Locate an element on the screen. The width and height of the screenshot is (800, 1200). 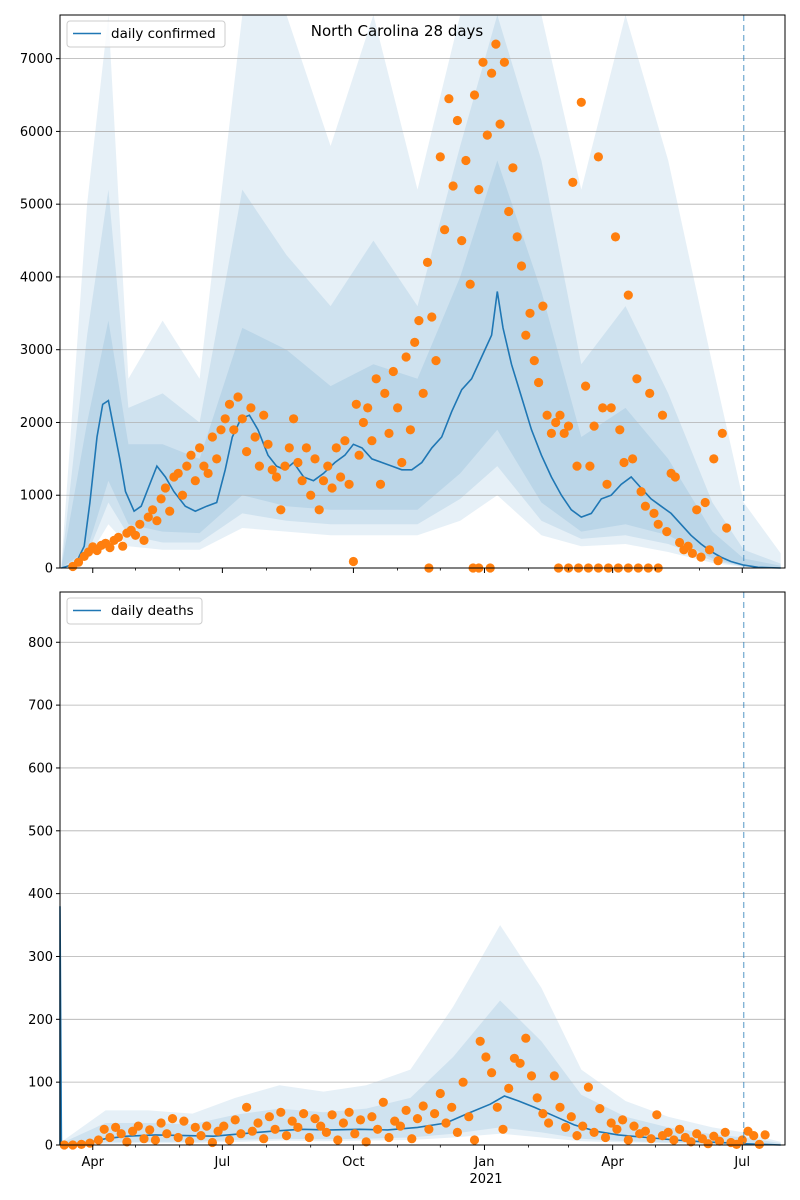
chart-title: North Carolina 28 days is located at coordinates (397, 31).